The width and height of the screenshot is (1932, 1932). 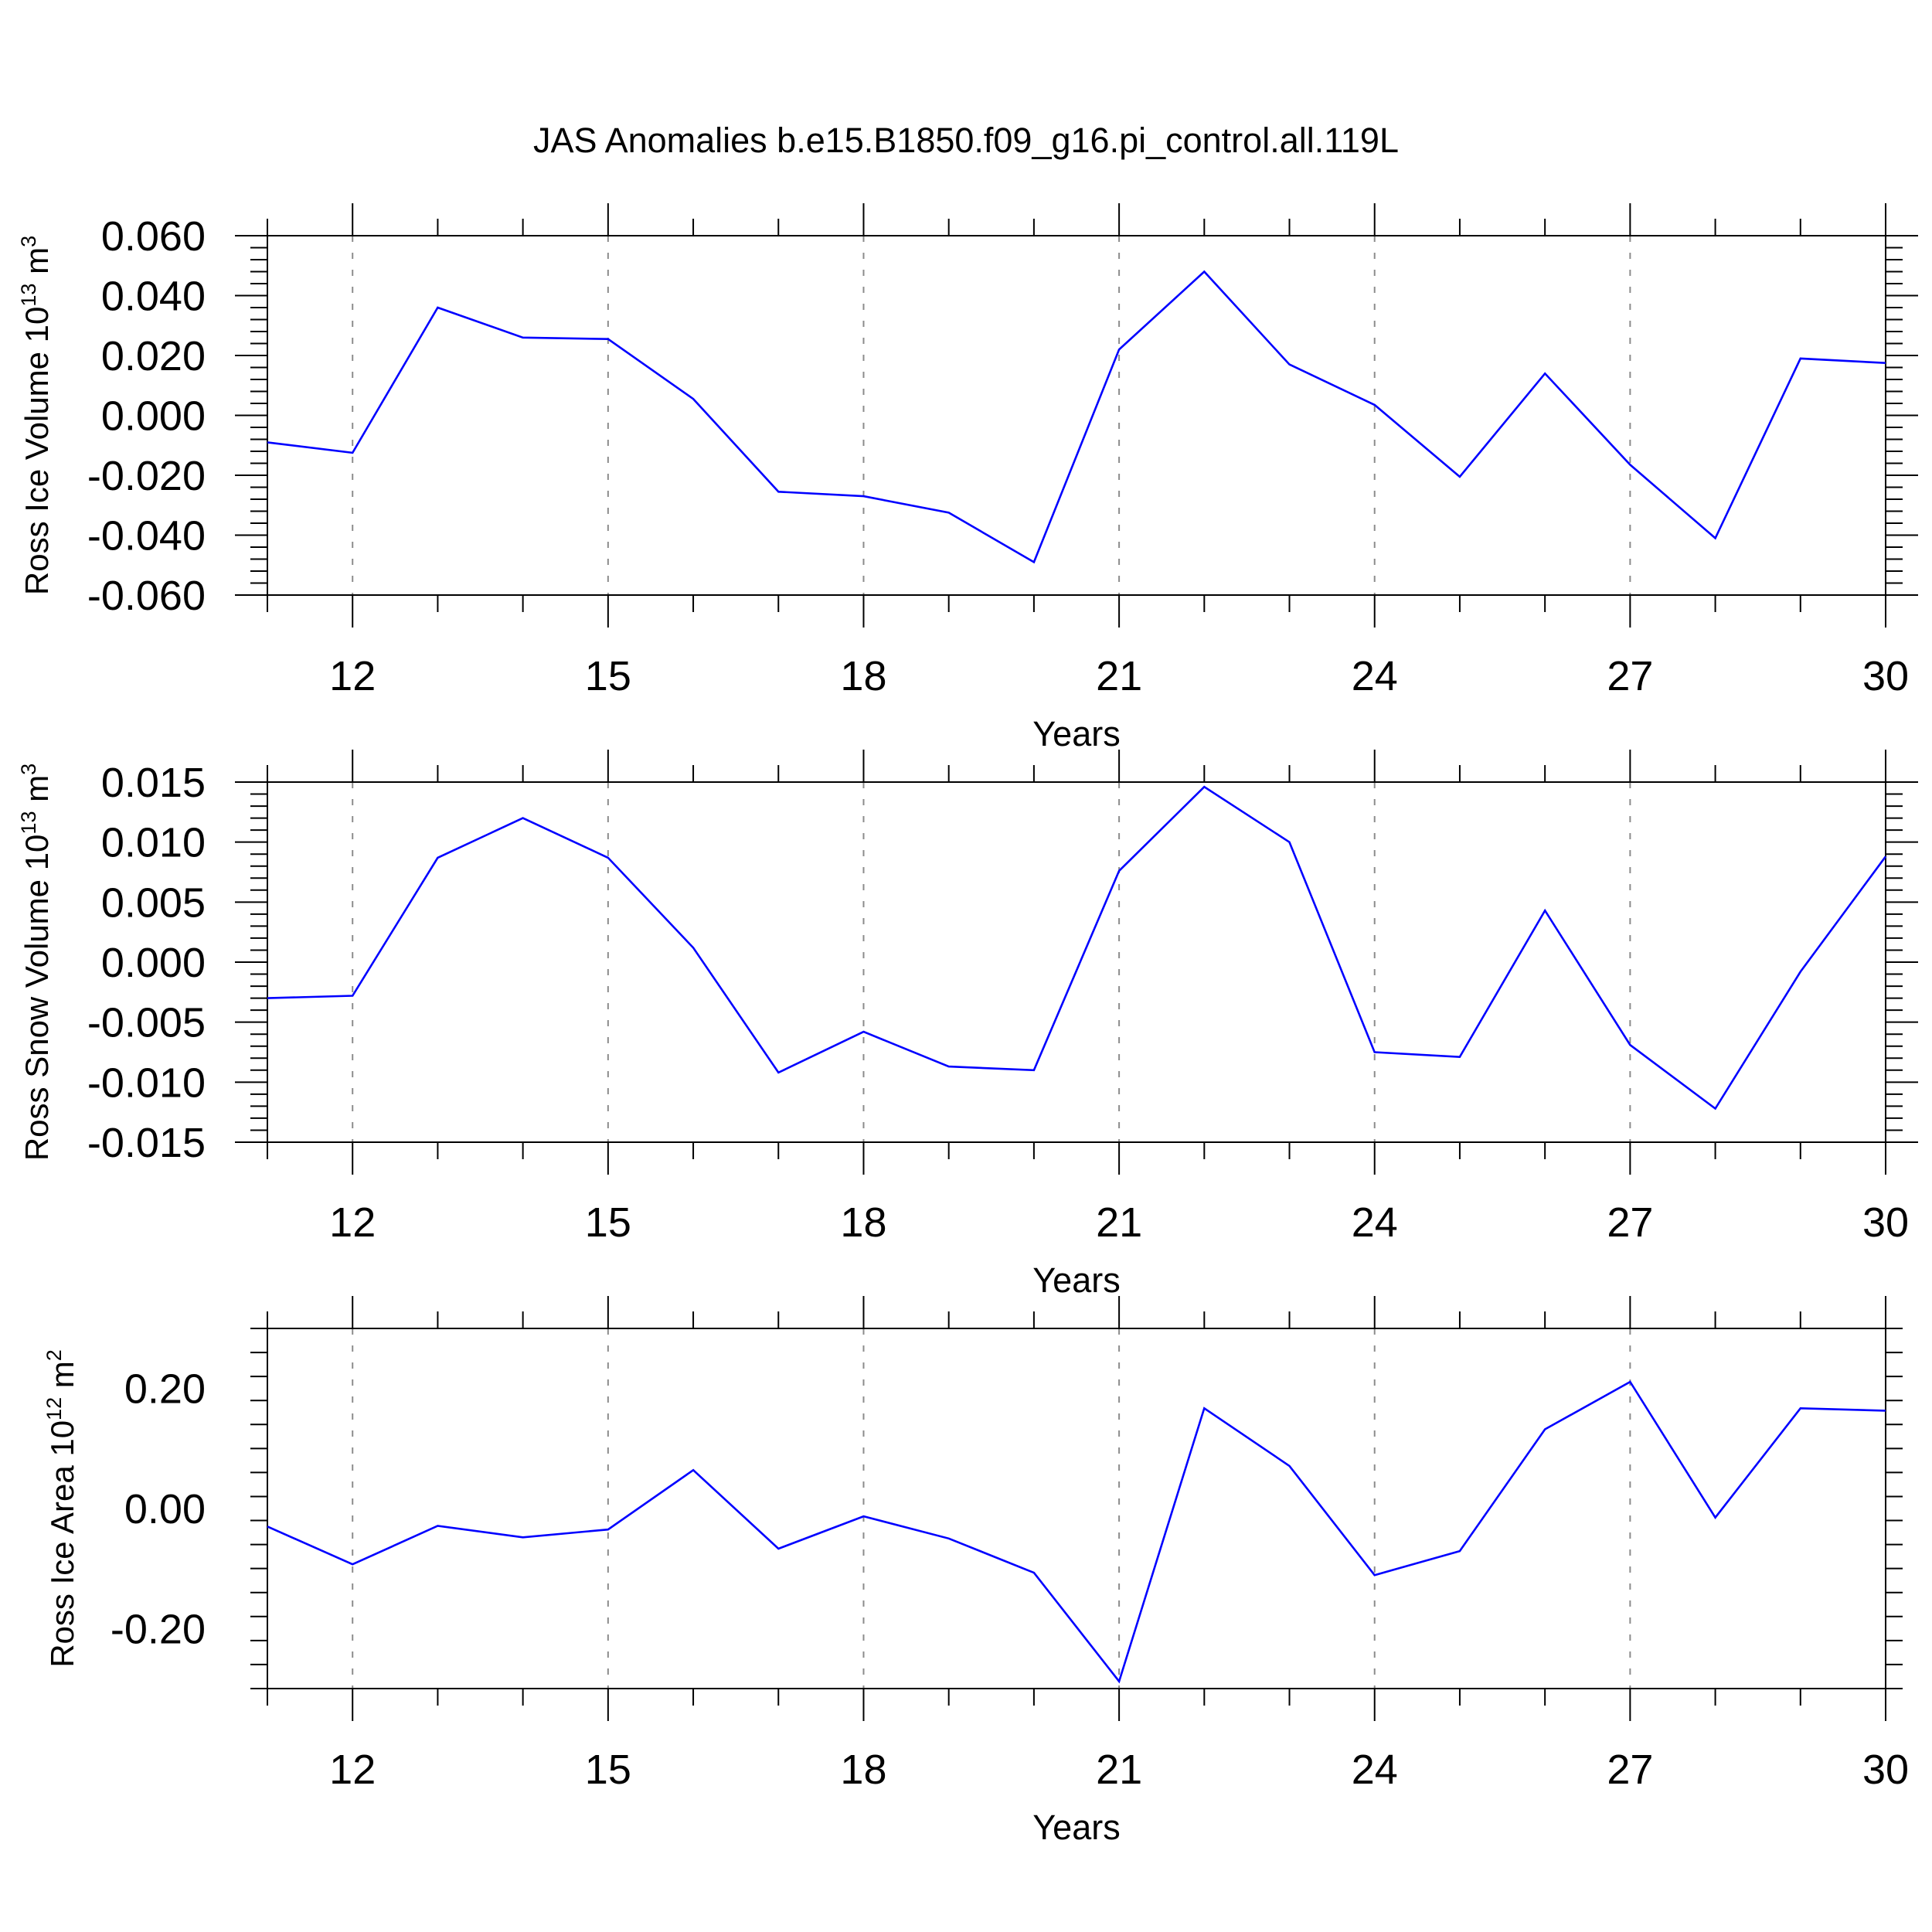 I want to click on y-tick-label: -0.020, so click(x=146, y=476).